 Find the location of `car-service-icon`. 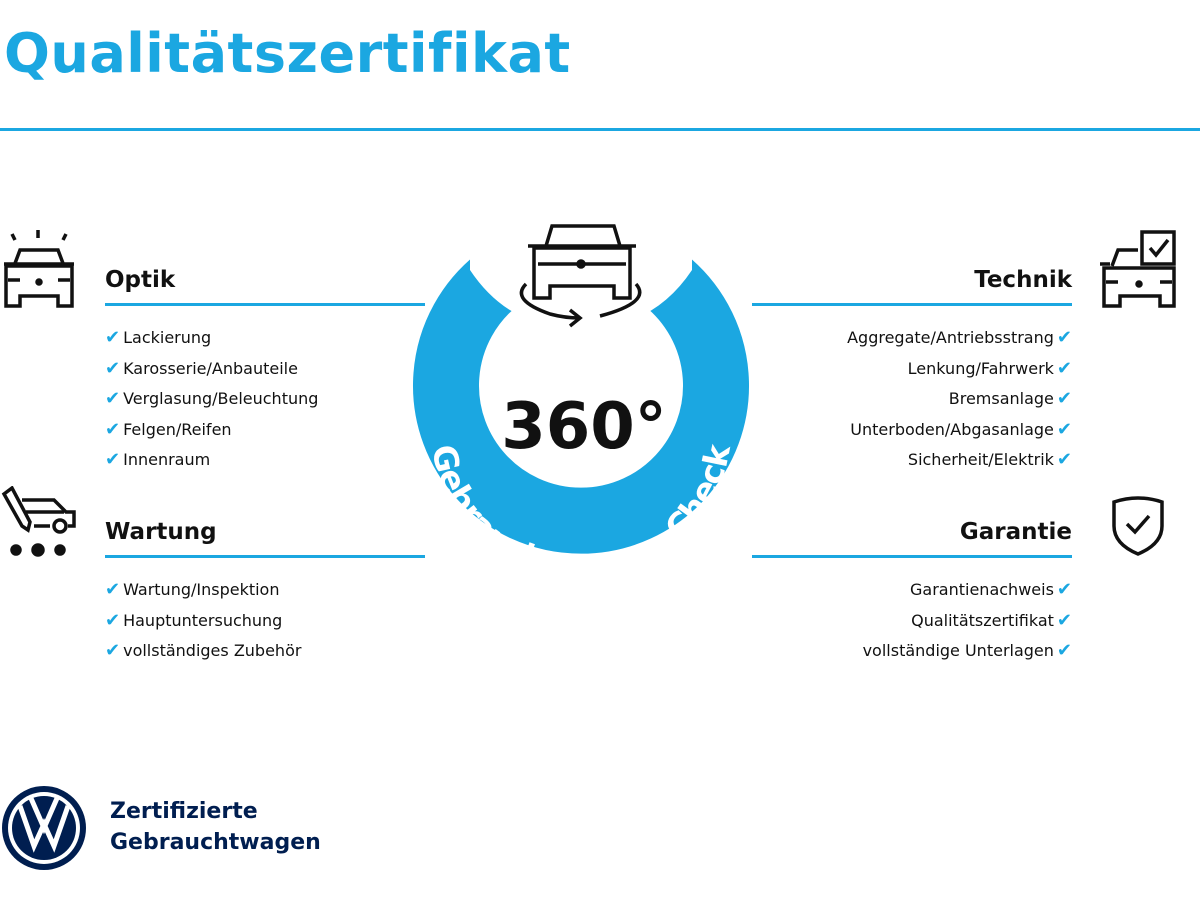

car-service-icon is located at coordinates (38, 521).